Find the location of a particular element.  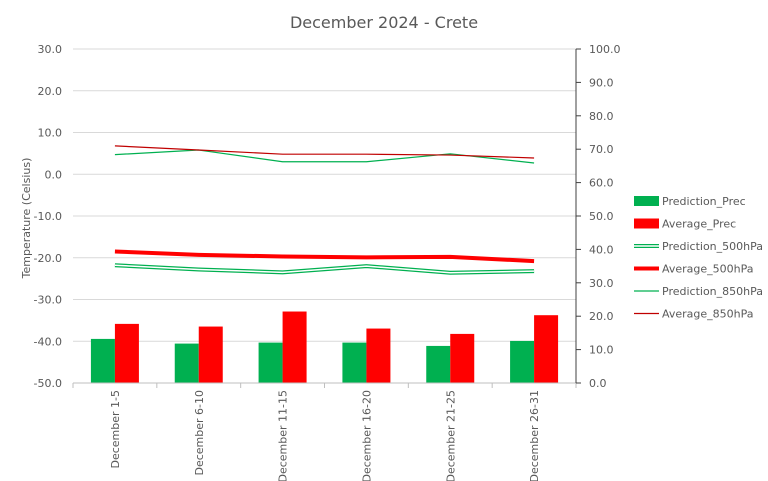

y-axis-label: Temperature (Celsius) is located at coordinates (26, 219).